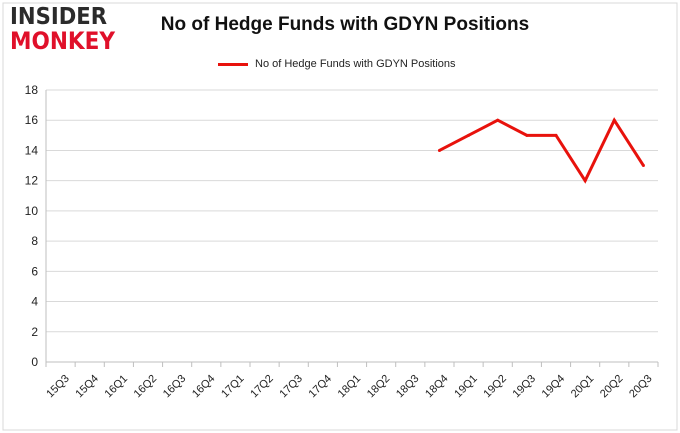  I want to click on x-tick-label: 17Q2, so click(262, 387).